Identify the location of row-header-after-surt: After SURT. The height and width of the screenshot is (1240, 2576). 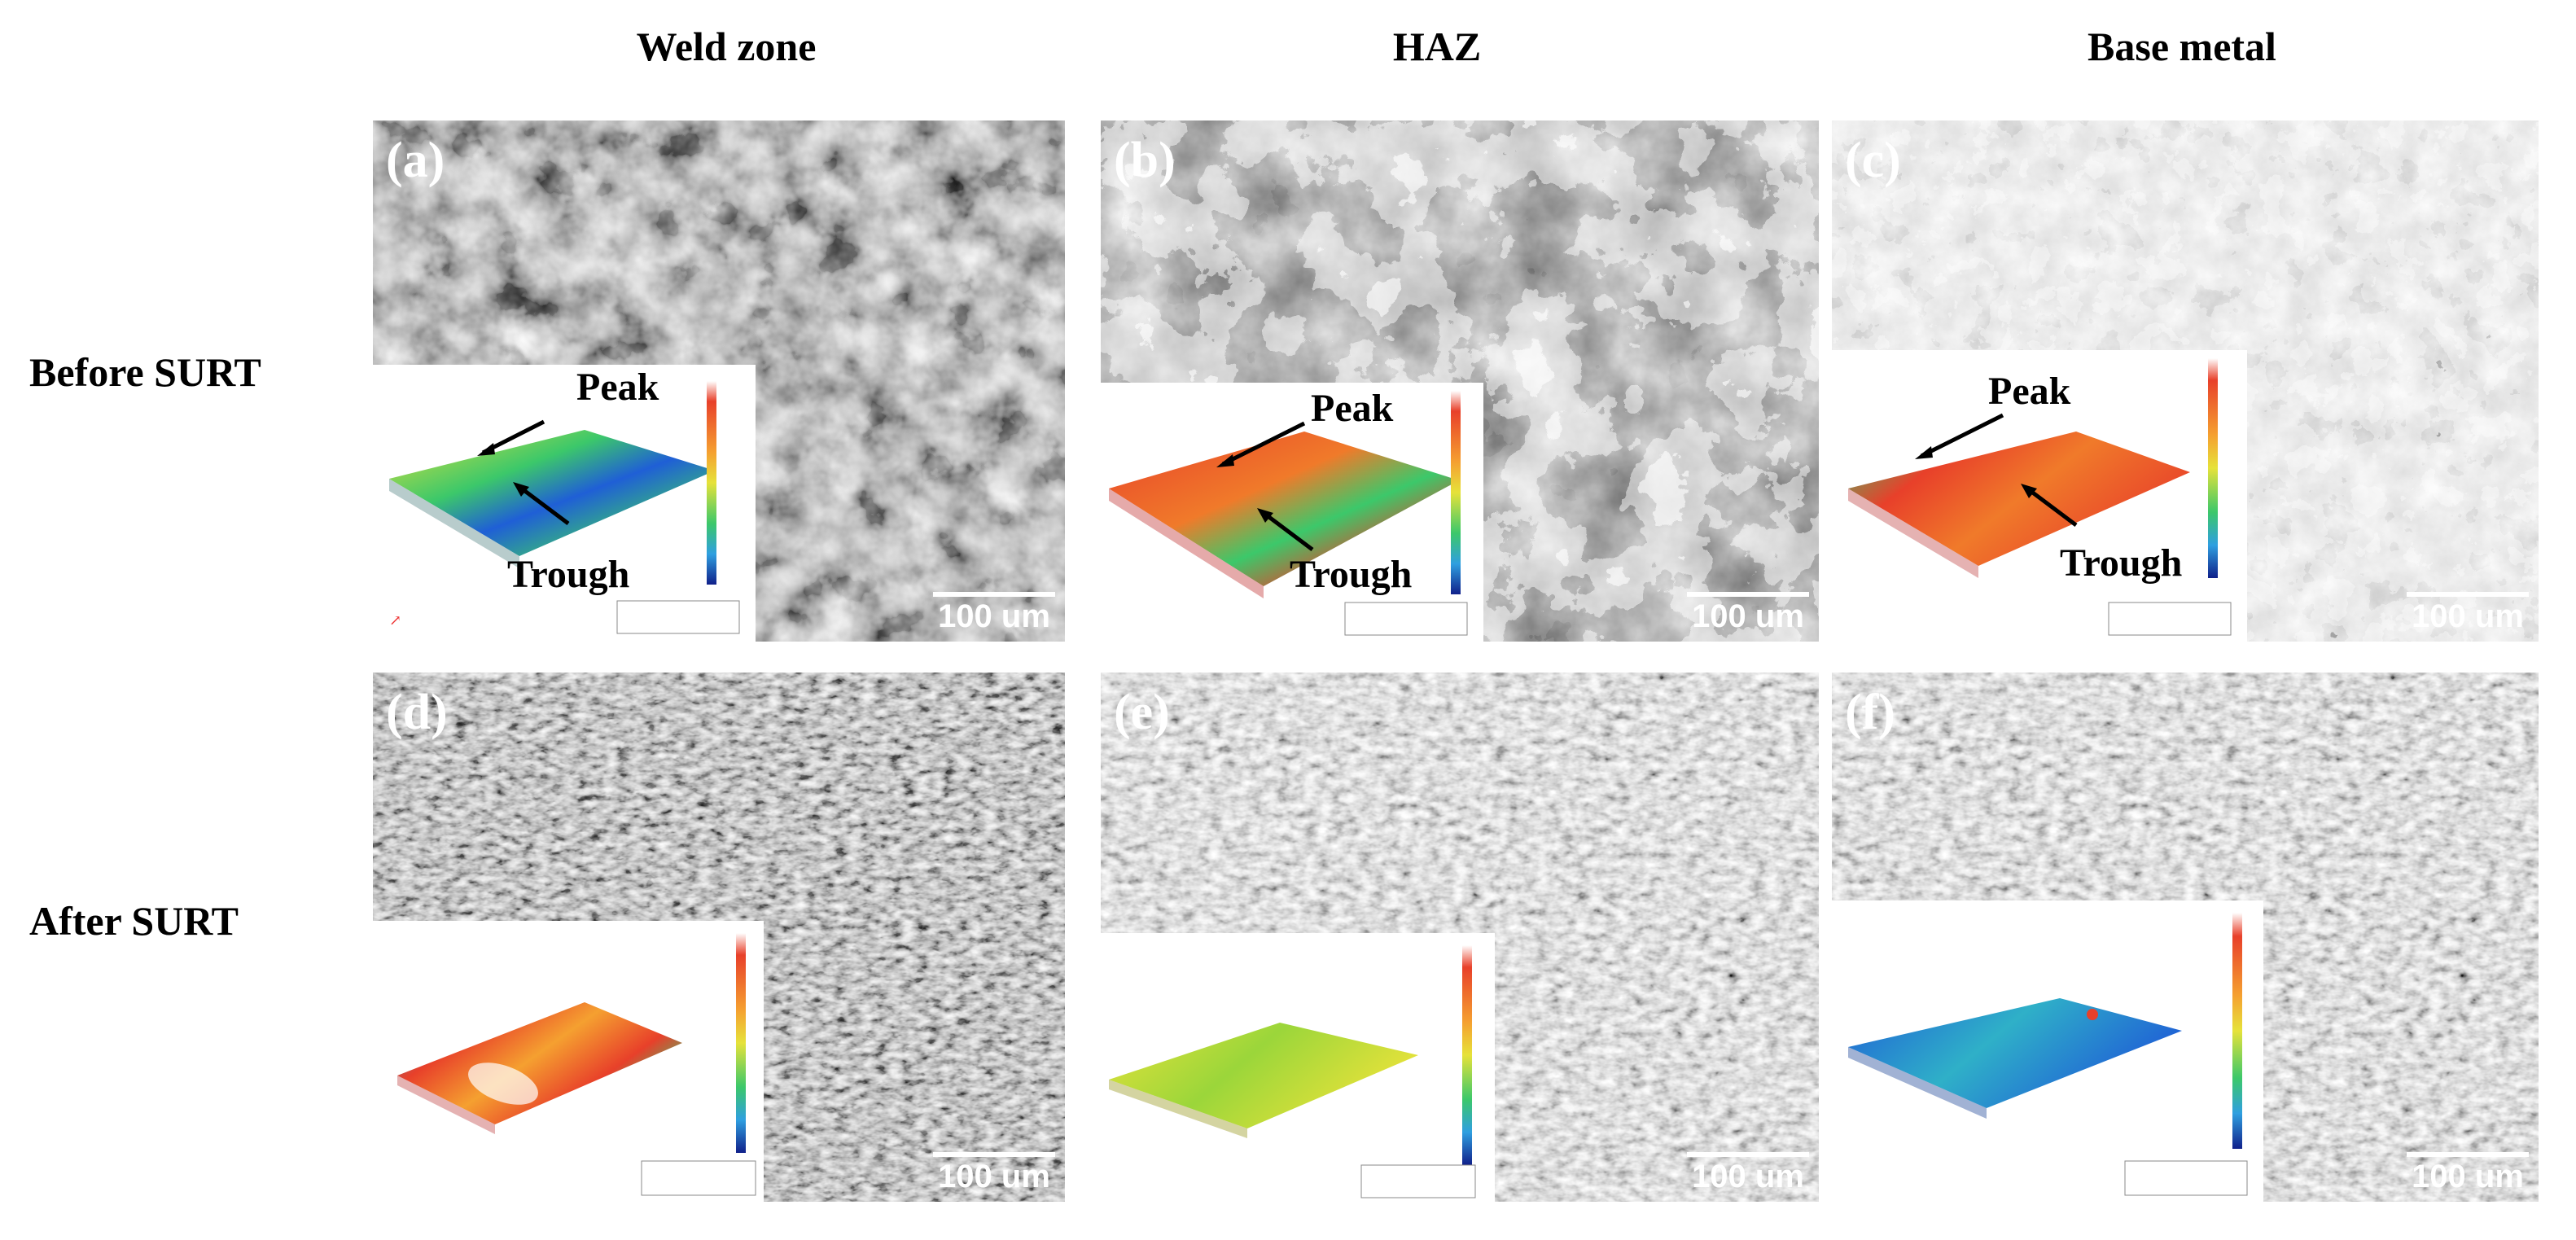
(134, 921).